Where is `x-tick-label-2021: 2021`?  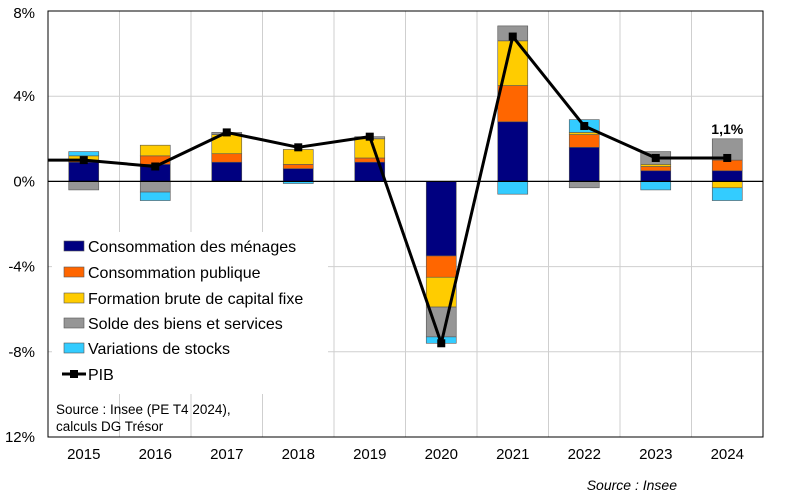
x-tick-label-2021: 2021 is located at coordinates (512, 454).